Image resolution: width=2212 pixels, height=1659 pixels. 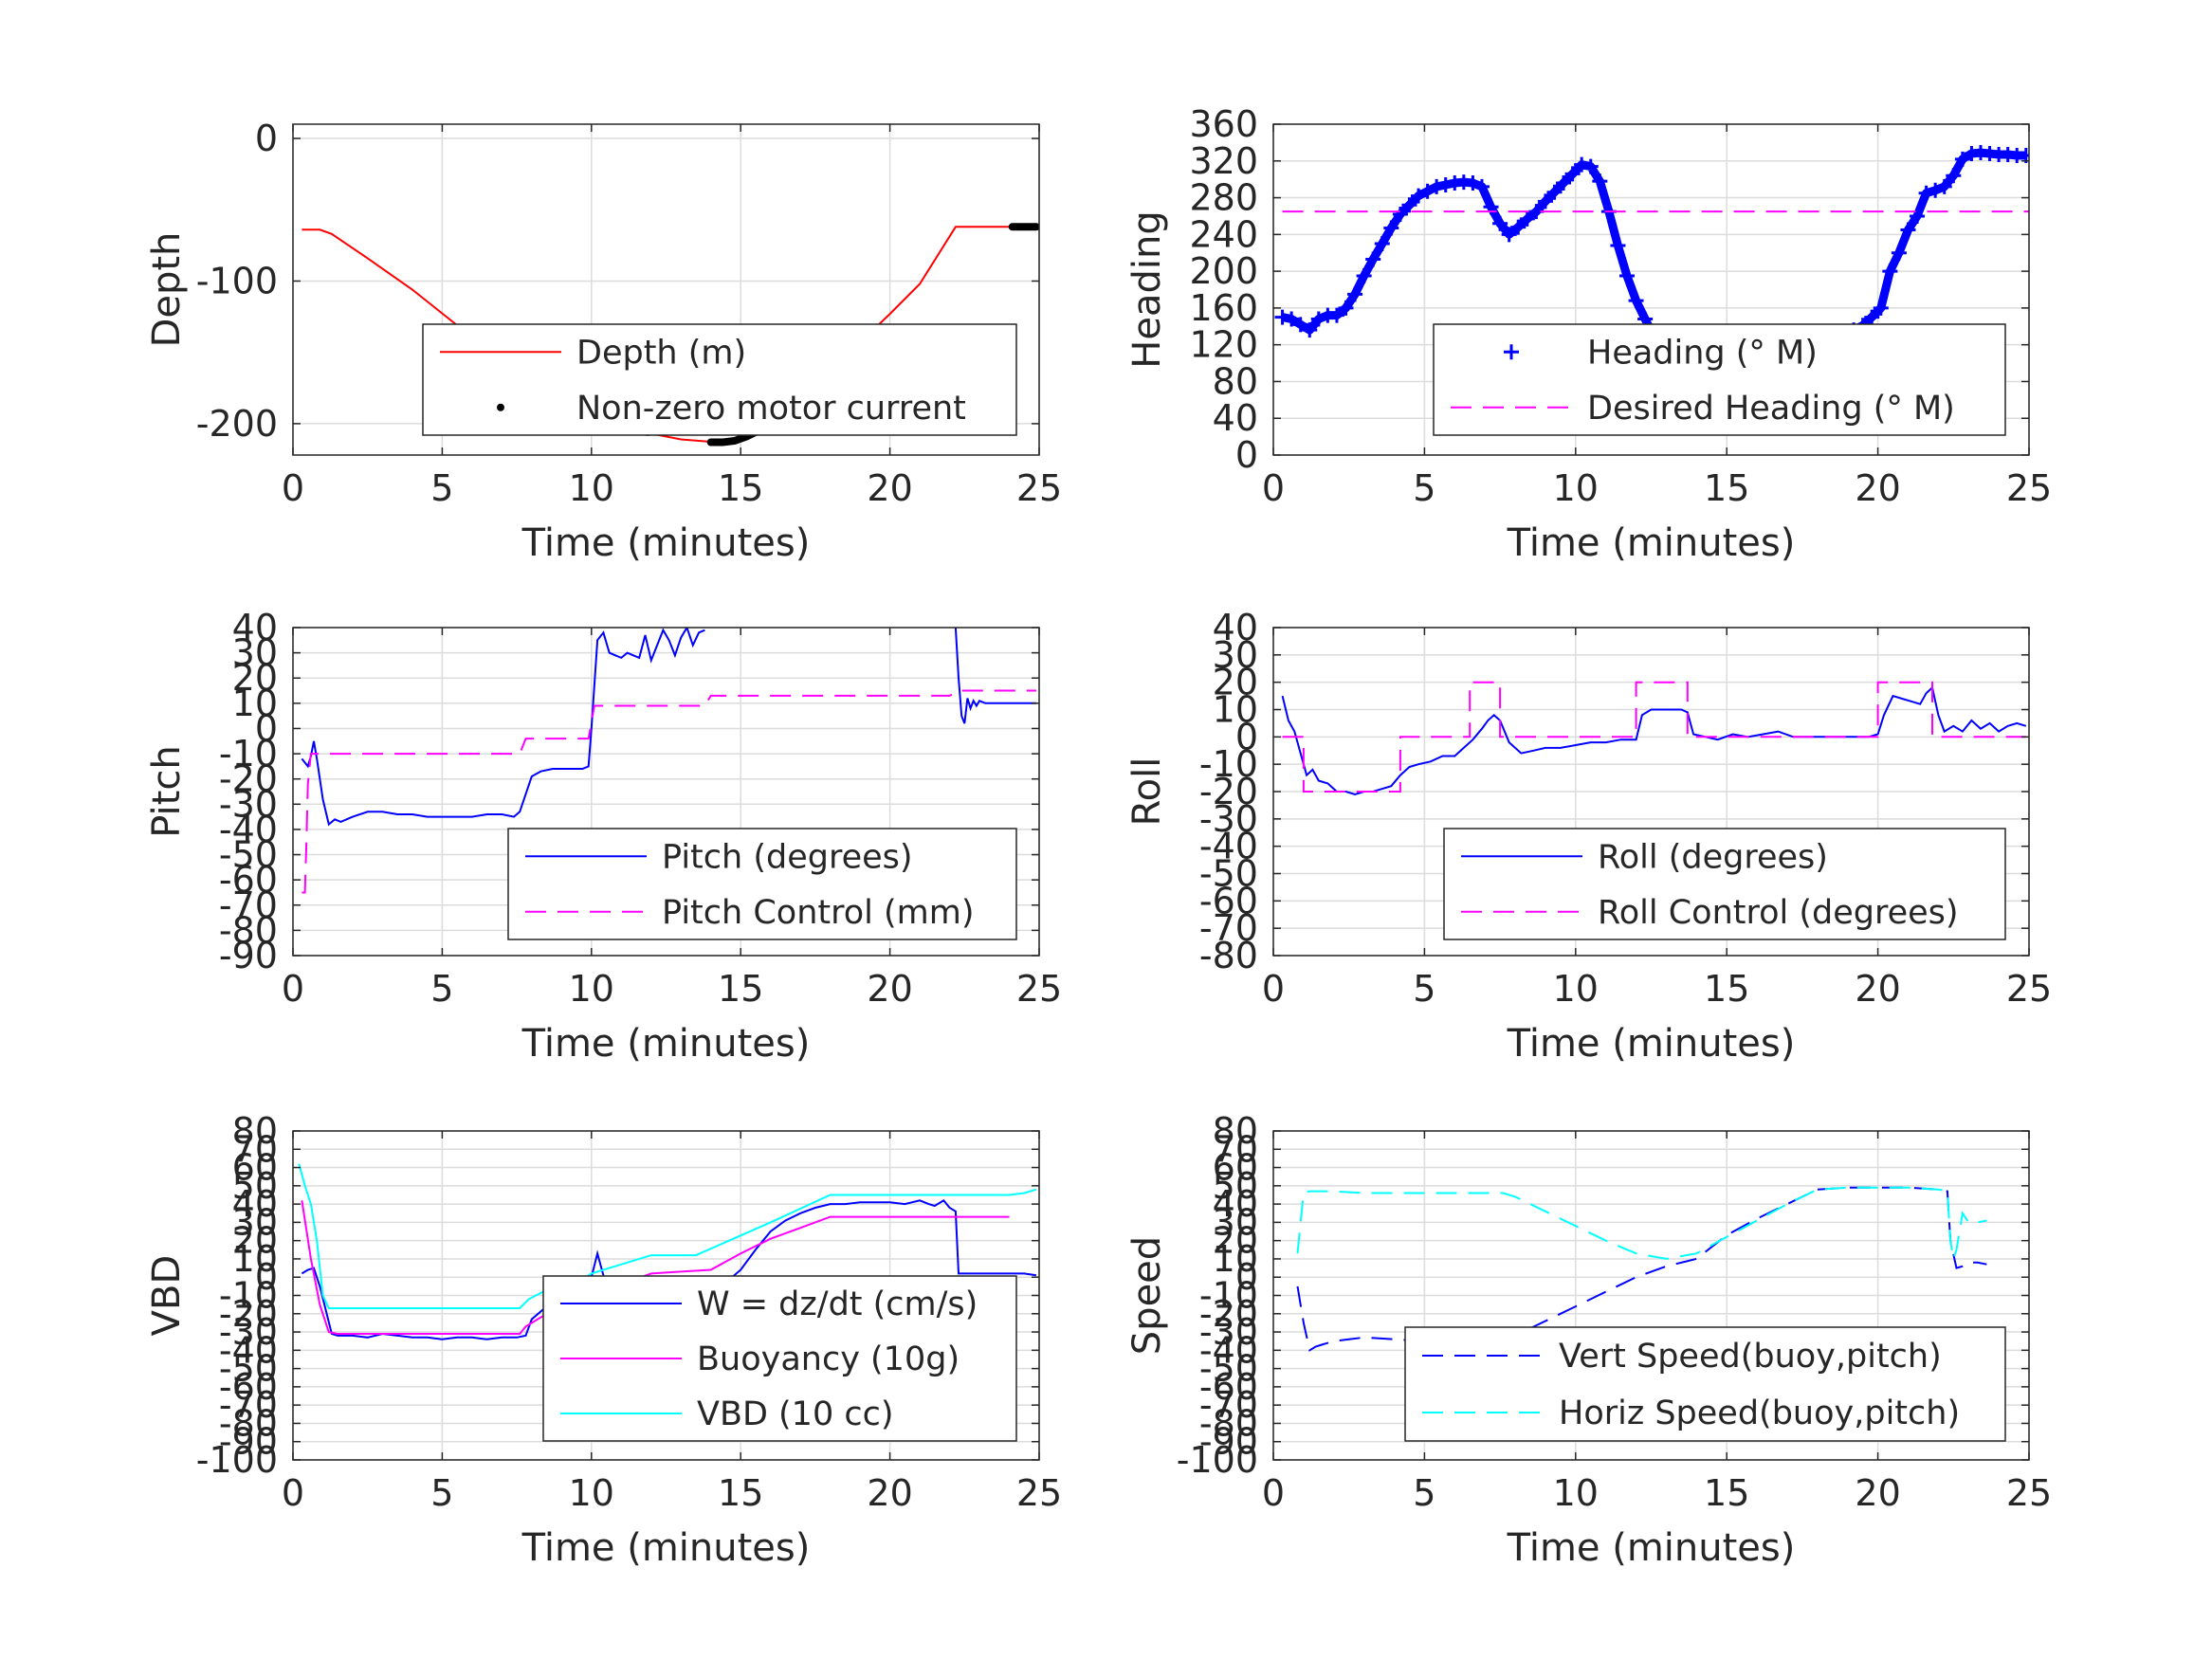 I want to click on roll-legend-label: Roll Control (degrees), so click(x=1778, y=913).